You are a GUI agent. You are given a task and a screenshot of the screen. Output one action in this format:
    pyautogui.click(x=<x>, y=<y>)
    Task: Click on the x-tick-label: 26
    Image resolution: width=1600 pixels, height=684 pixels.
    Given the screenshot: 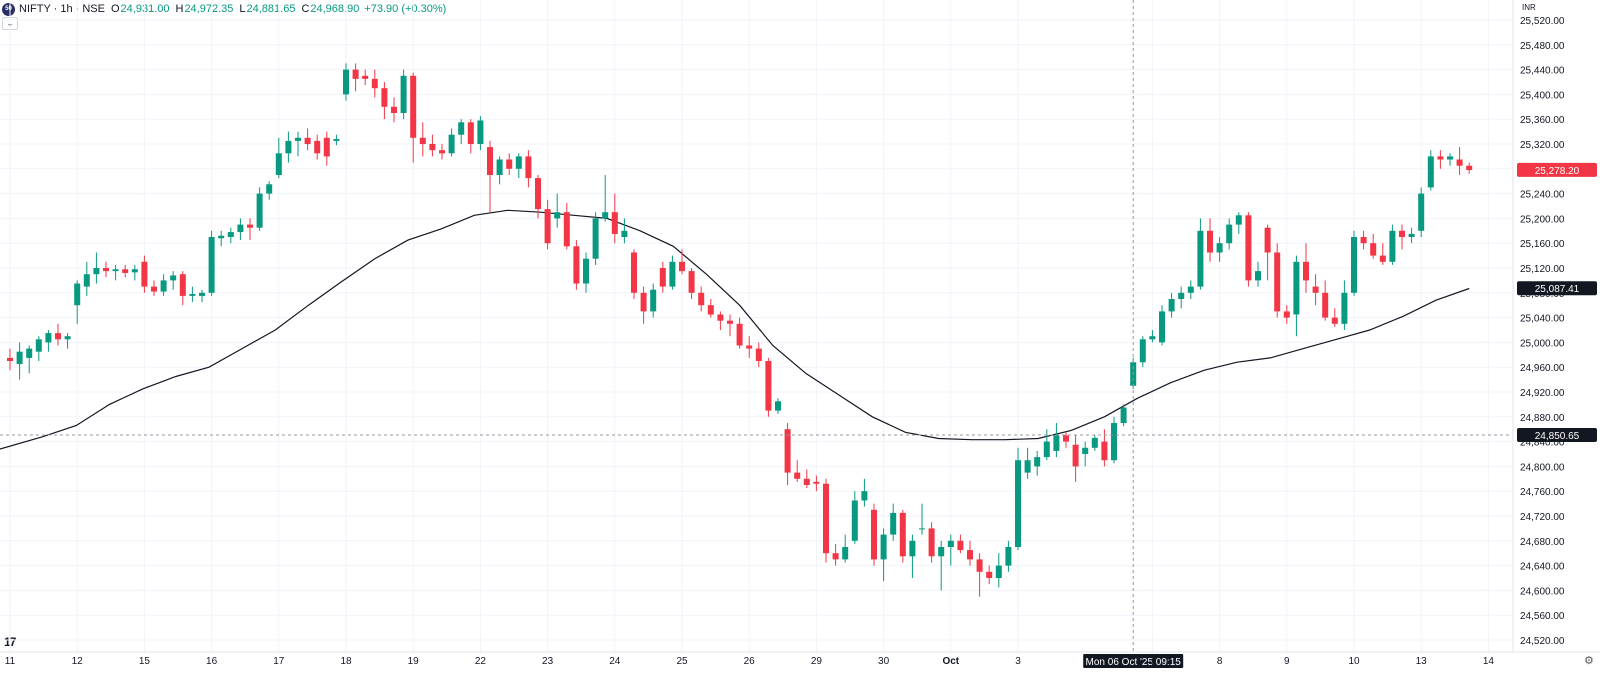 What is the action you would take?
    pyautogui.click(x=750, y=661)
    